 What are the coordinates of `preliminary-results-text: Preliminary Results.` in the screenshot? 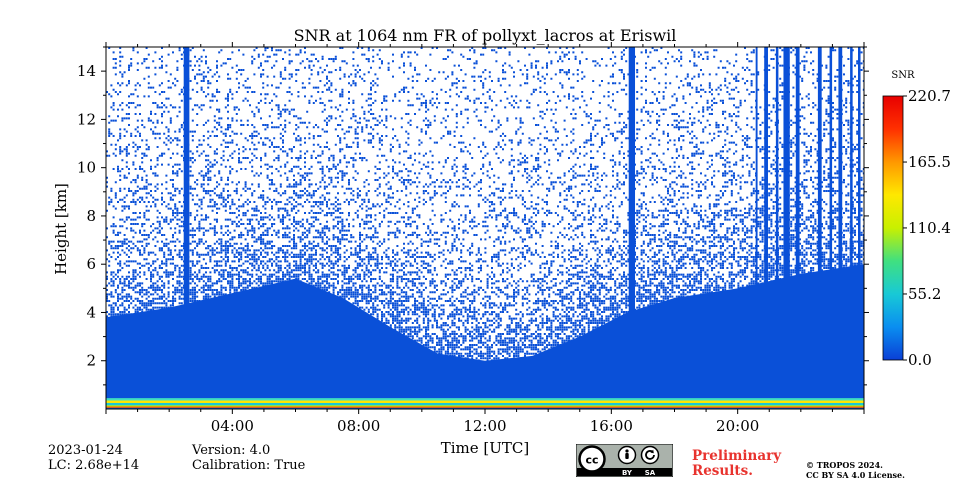 It's located at (736, 464).